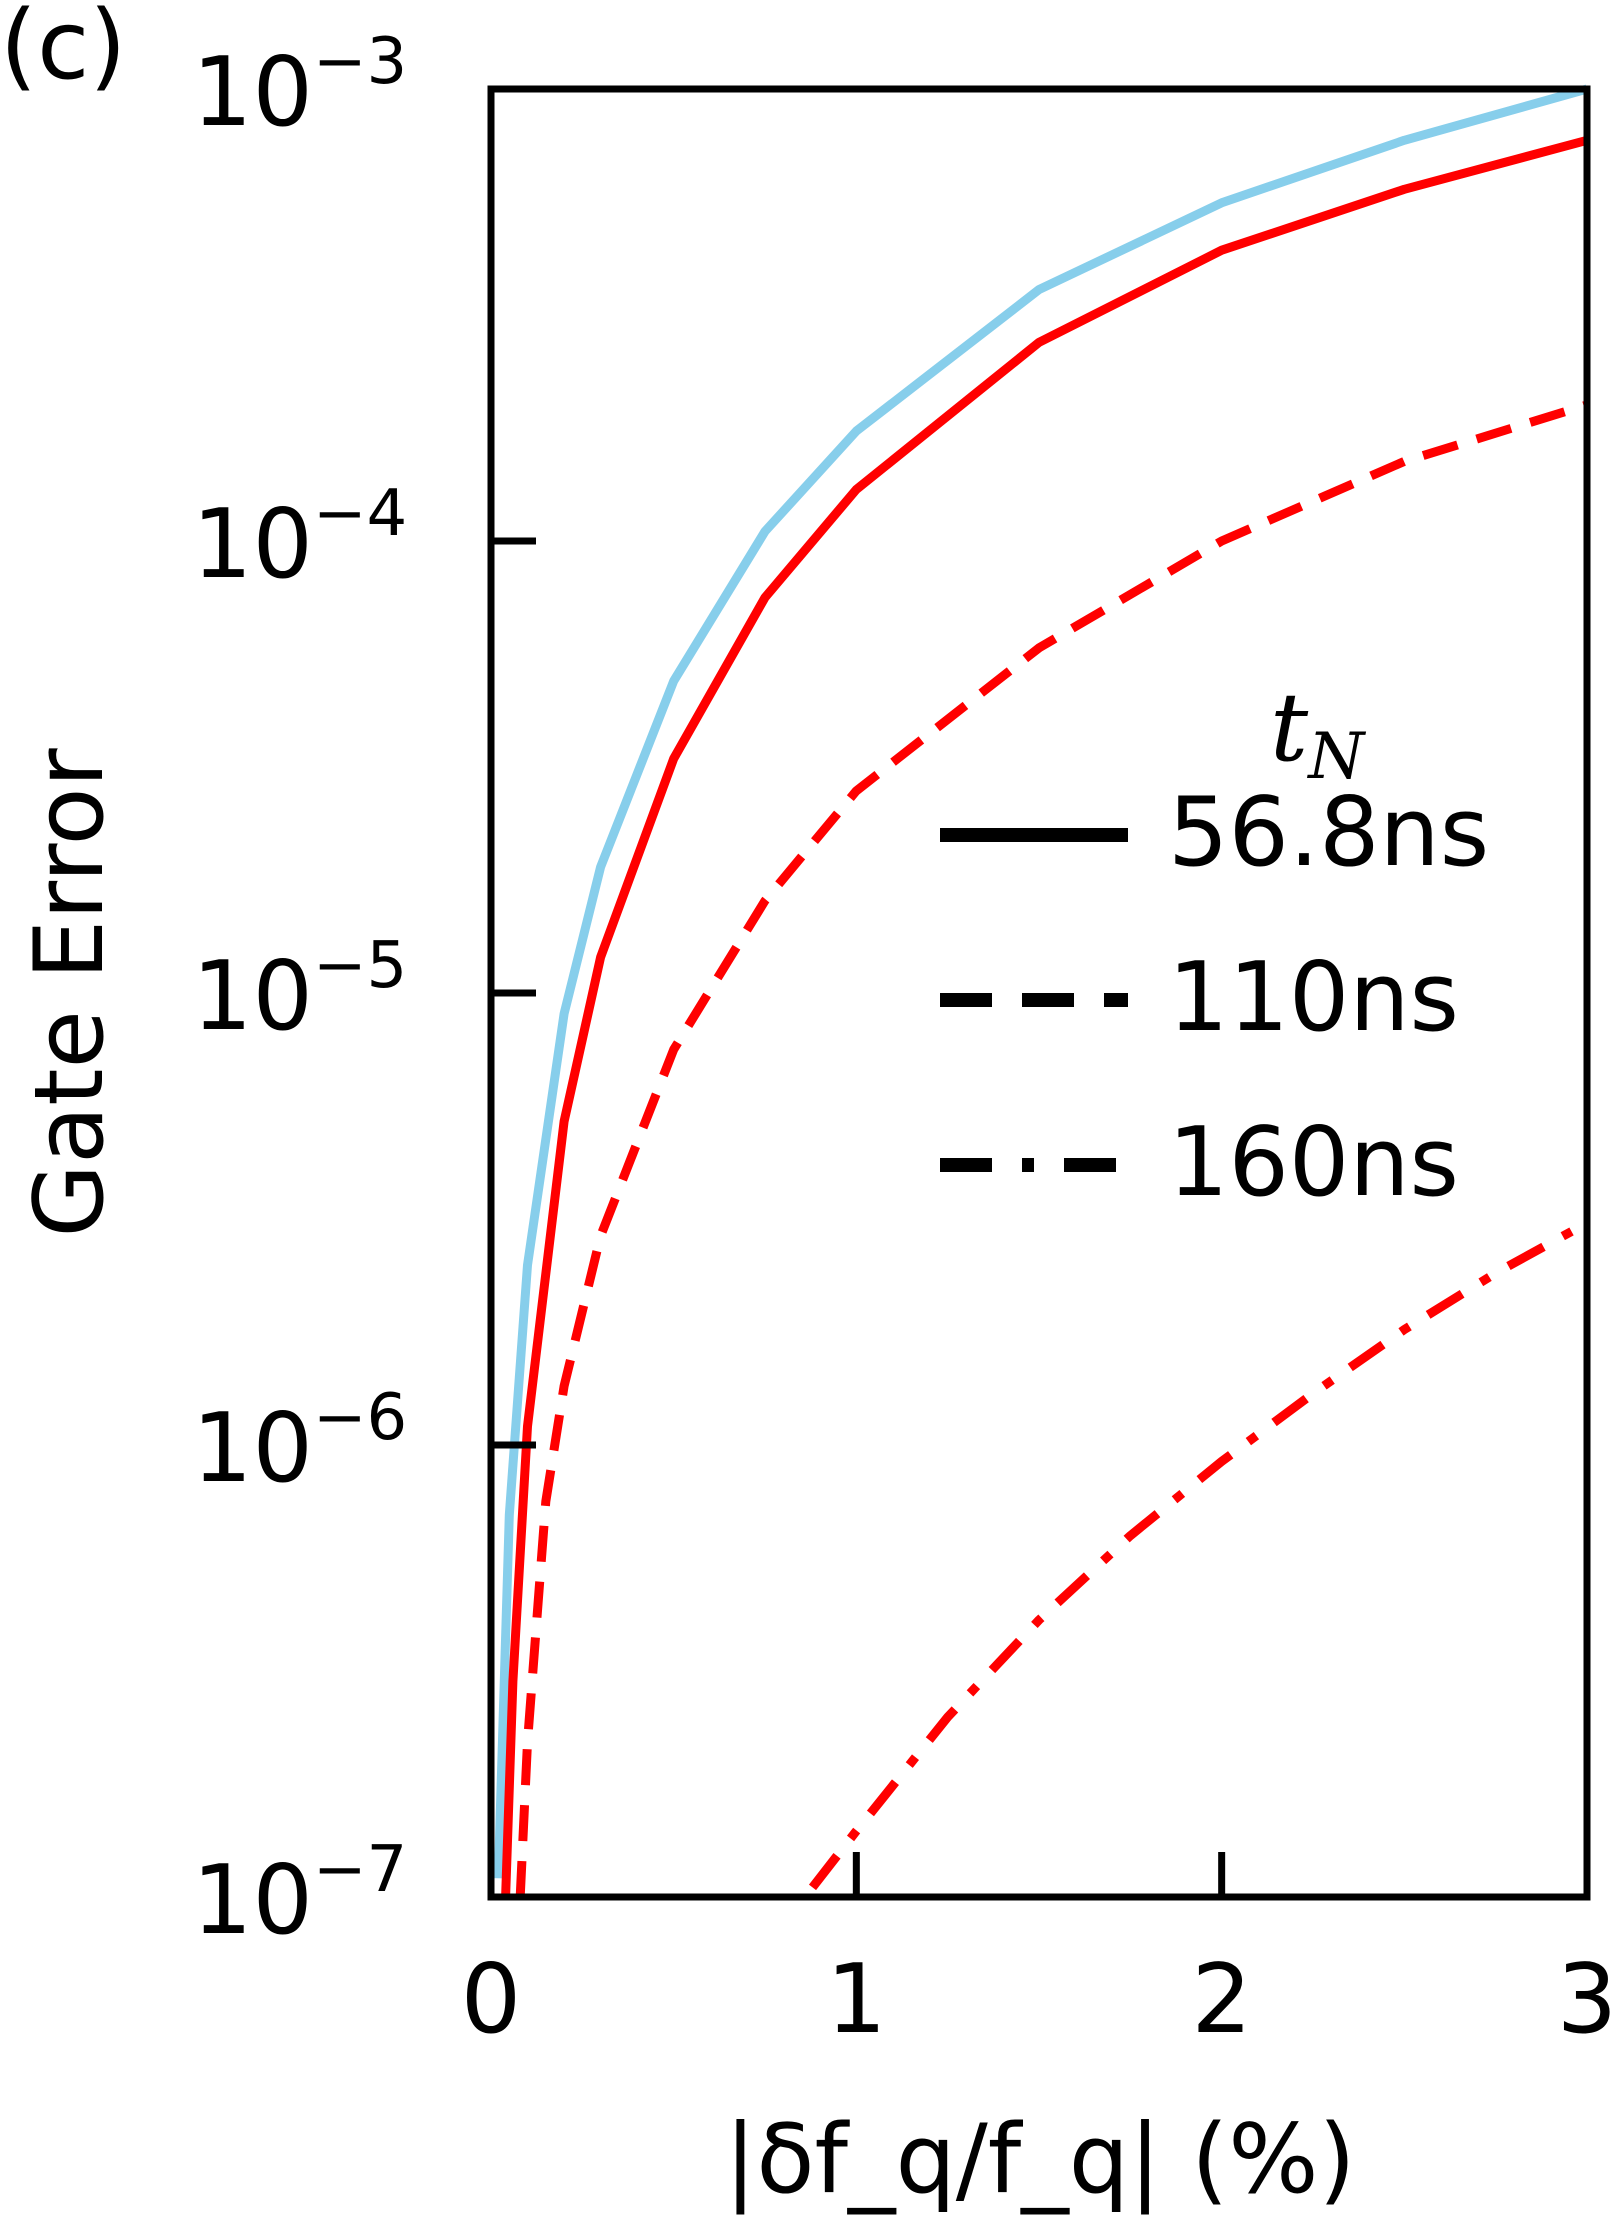 The image size is (1623, 2223). What do you see at coordinates (1221, 2000) in the screenshot?
I see `x-tick-label: 2` at bounding box center [1221, 2000].